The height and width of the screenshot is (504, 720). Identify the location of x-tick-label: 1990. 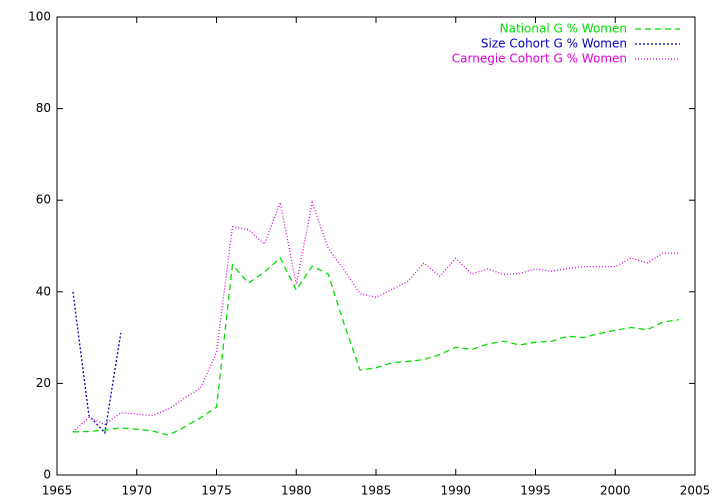
(455, 491).